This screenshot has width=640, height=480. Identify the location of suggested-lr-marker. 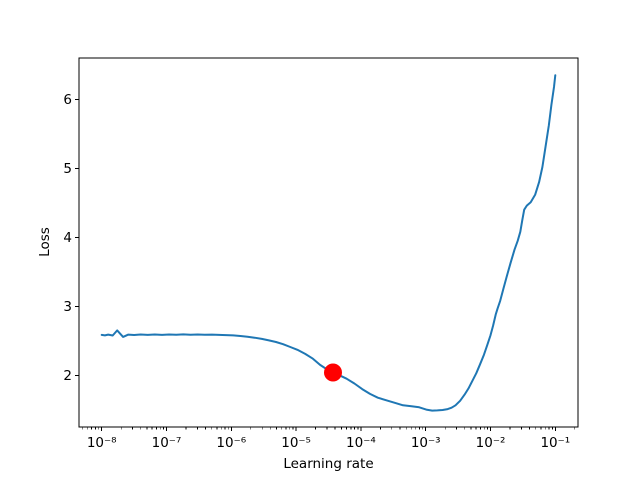
(333, 372).